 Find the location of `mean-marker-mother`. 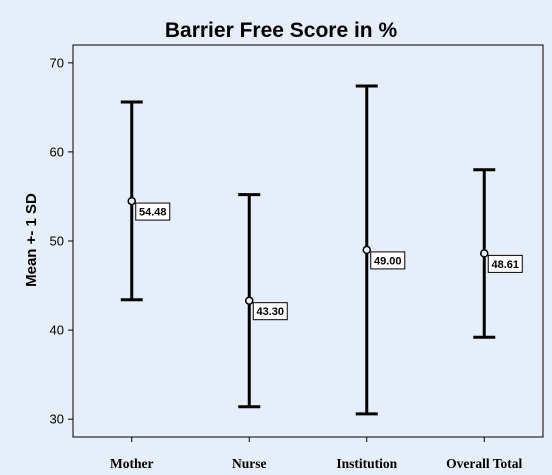

mean-marker-mother is located at coordinates (131, 201).